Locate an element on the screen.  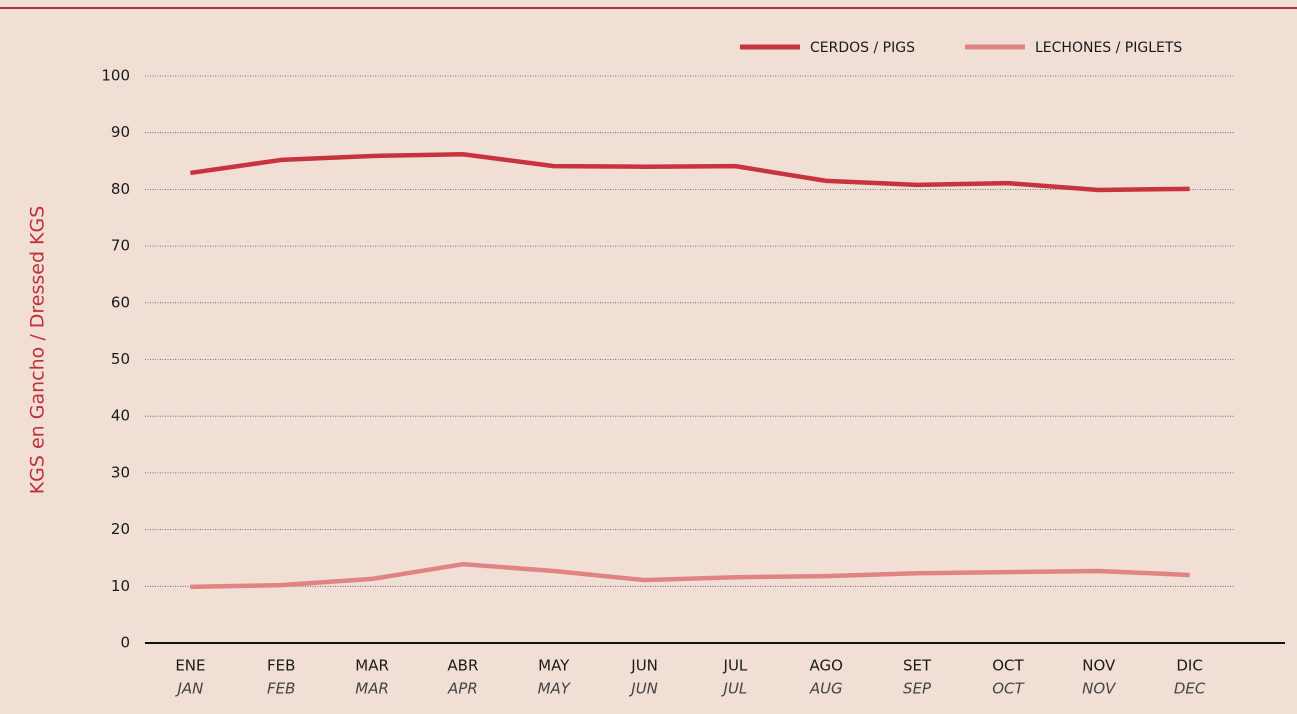
legend-label: CERDOS / PIGS is located at coordinates (862, 48).